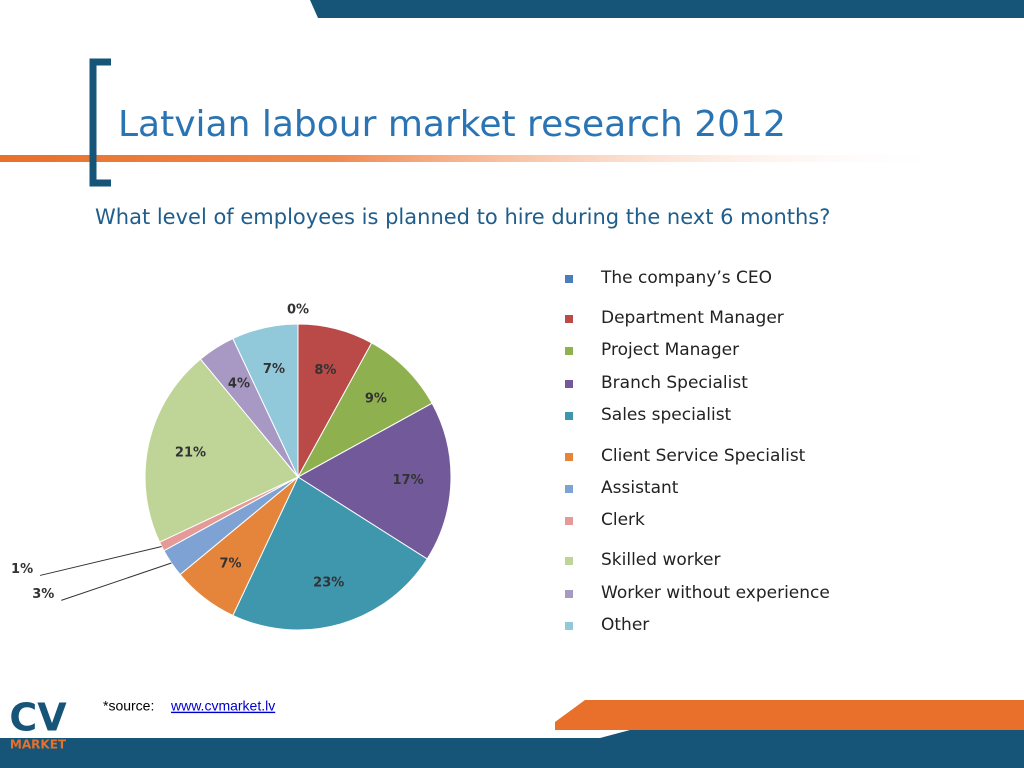  What do you see at coordinates (692, 318) in the screenshot?
I see `legend-label: Department Manager` at bounding box center [692, 318].